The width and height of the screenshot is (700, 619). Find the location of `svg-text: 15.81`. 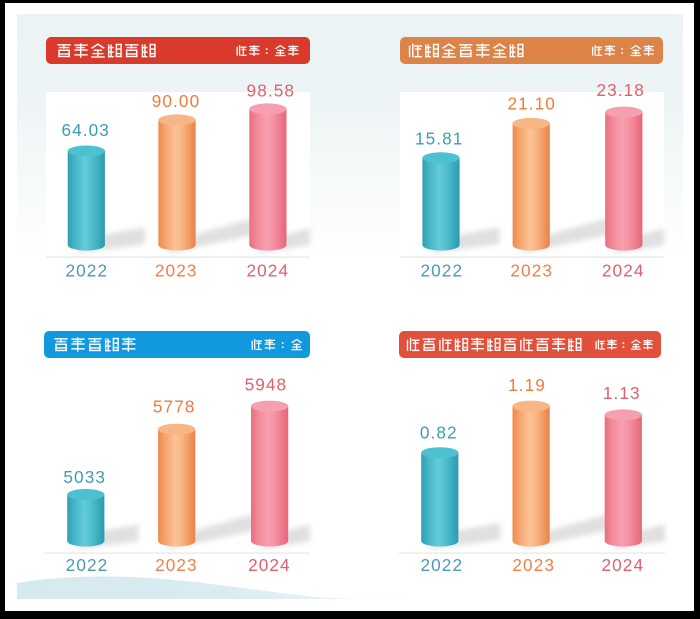

svg-text: 15.81 is located at coordinates (439, 138).